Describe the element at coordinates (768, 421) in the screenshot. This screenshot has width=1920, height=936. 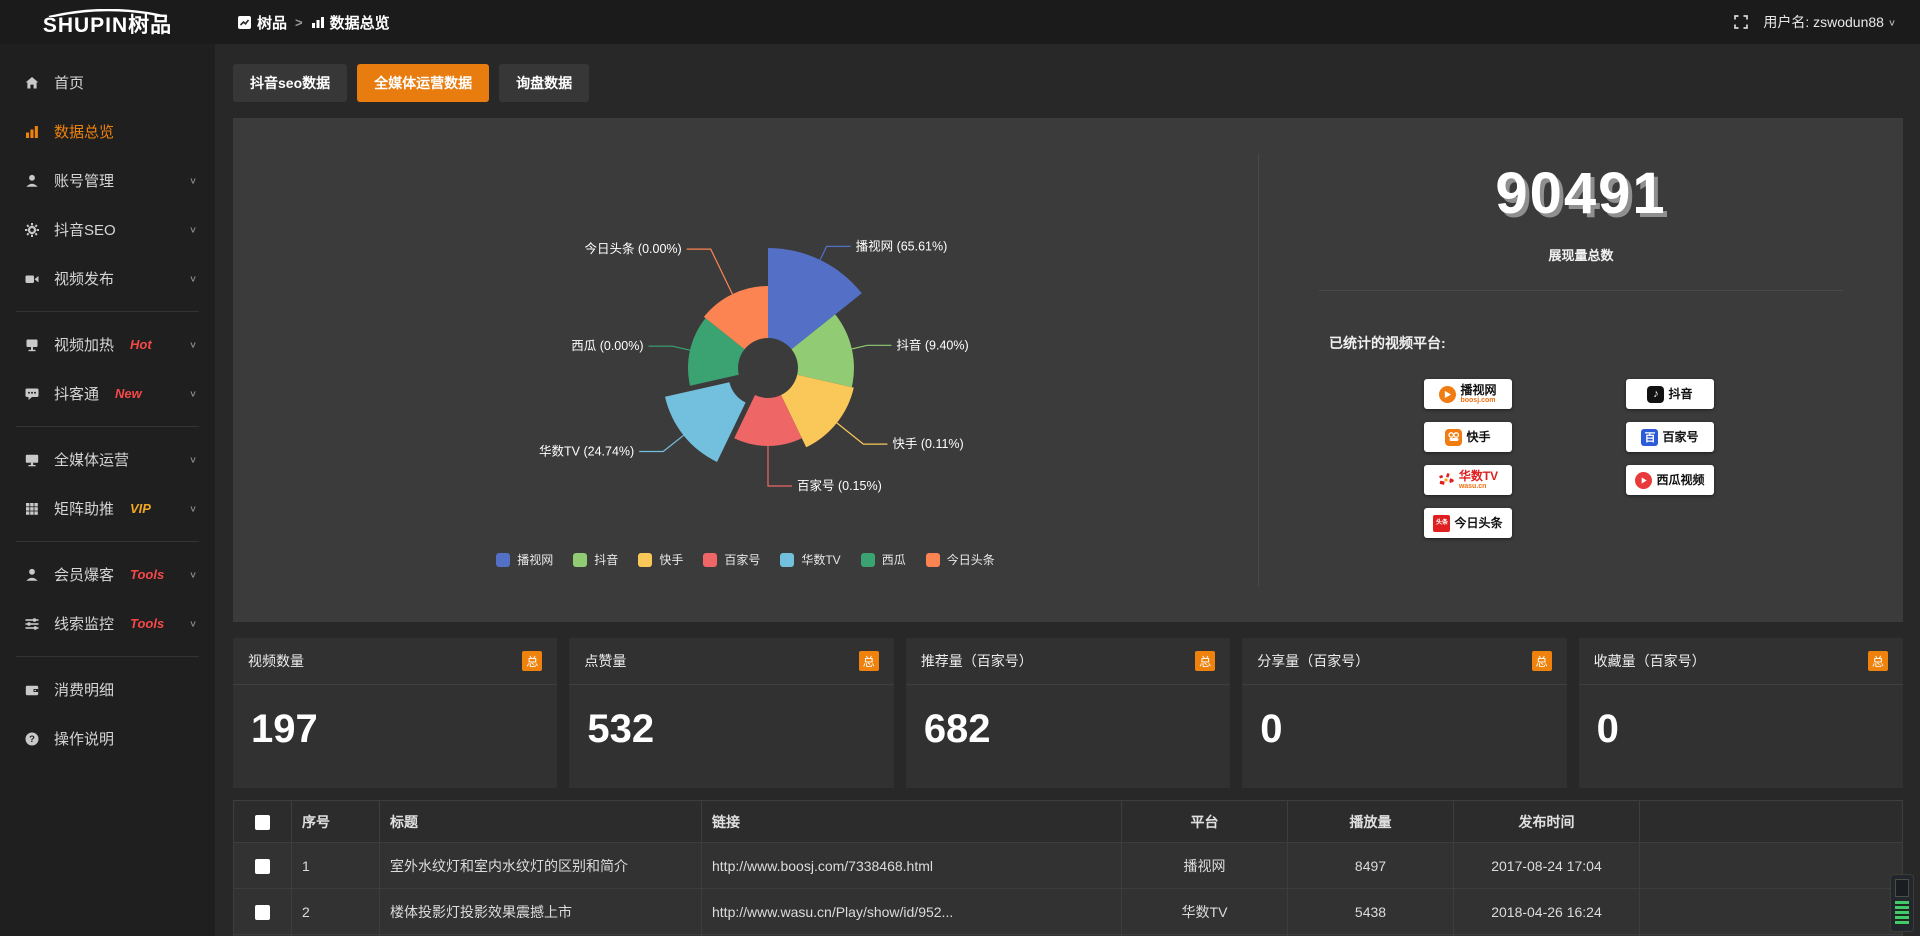
I see `pie-slice-百家号` at that location.